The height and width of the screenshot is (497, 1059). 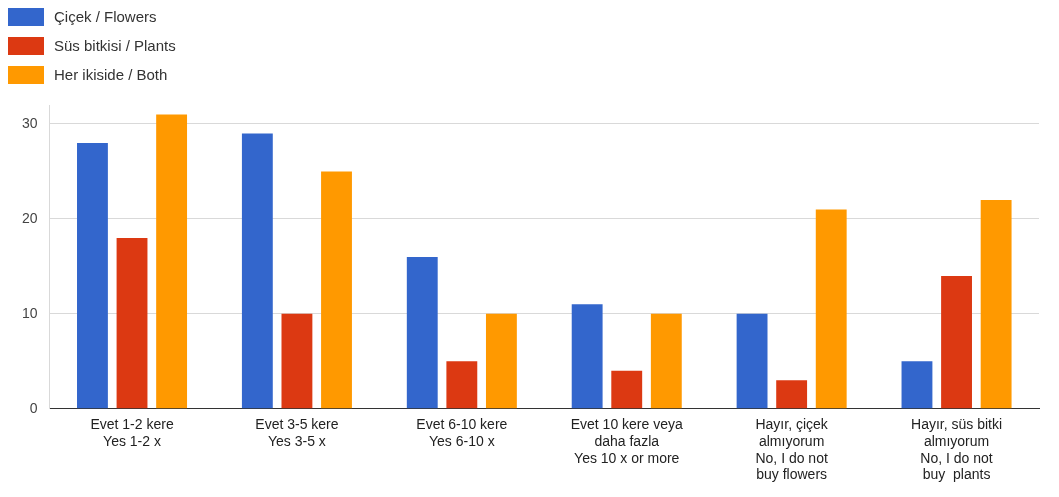 What do you see at coordinates (792, 449) in the screenshot?
I see `x-tick-label: Hayır, çiçek almıyorum No, I do not buy flowers` at bounding box center [792, 449].